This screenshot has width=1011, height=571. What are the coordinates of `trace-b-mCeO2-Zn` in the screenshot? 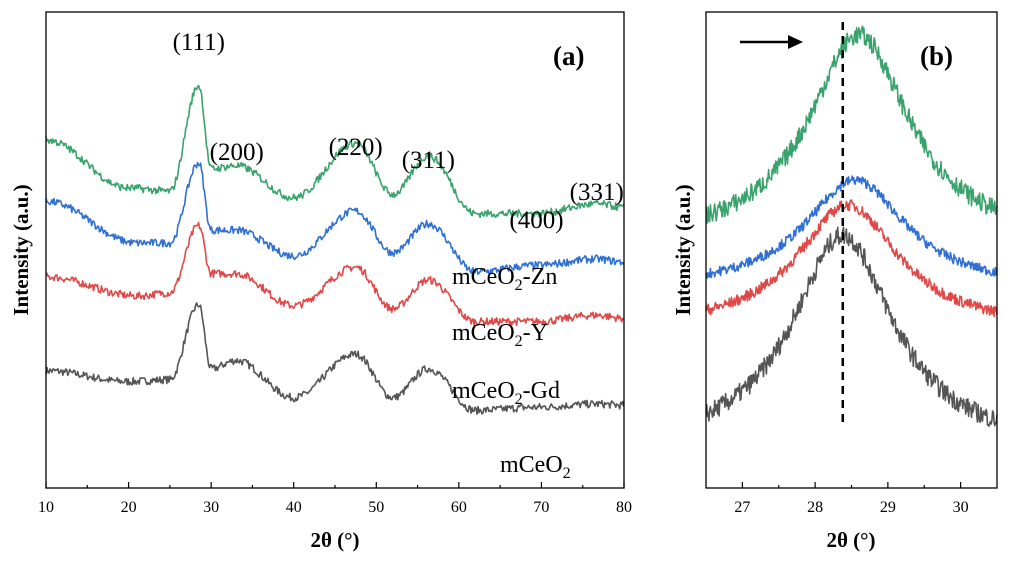 It's located at (851, 124).